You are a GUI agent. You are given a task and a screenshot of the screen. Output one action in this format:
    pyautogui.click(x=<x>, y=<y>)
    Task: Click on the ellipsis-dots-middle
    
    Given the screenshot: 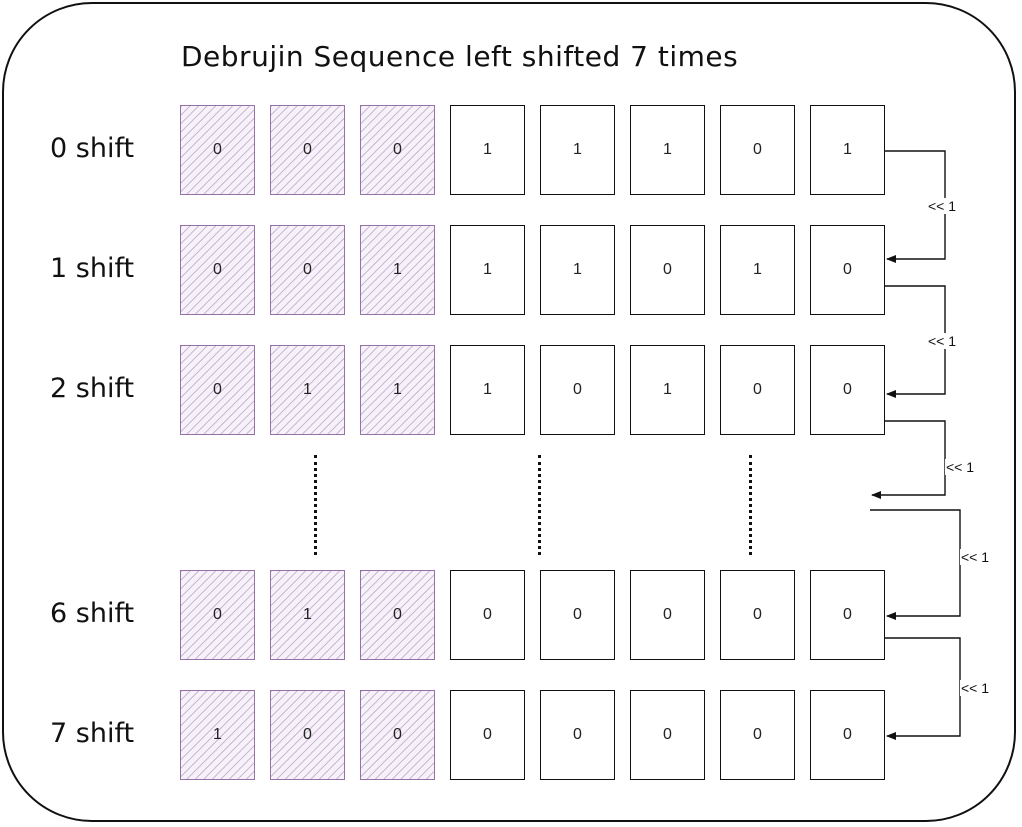 What is the action you would take?
    pyautogui.click(x=541, y=505)
    